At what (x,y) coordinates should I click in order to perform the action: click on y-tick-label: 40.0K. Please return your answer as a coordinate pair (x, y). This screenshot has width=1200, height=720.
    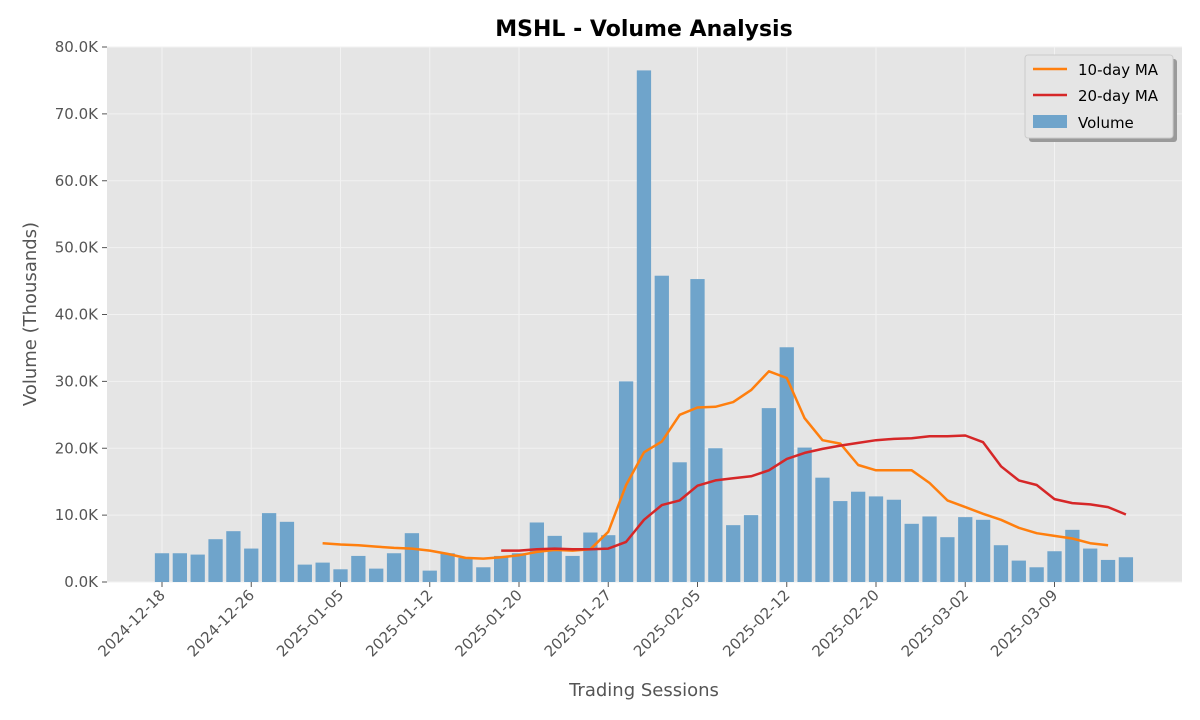
    Looking at the image, I should click on (77, 315).